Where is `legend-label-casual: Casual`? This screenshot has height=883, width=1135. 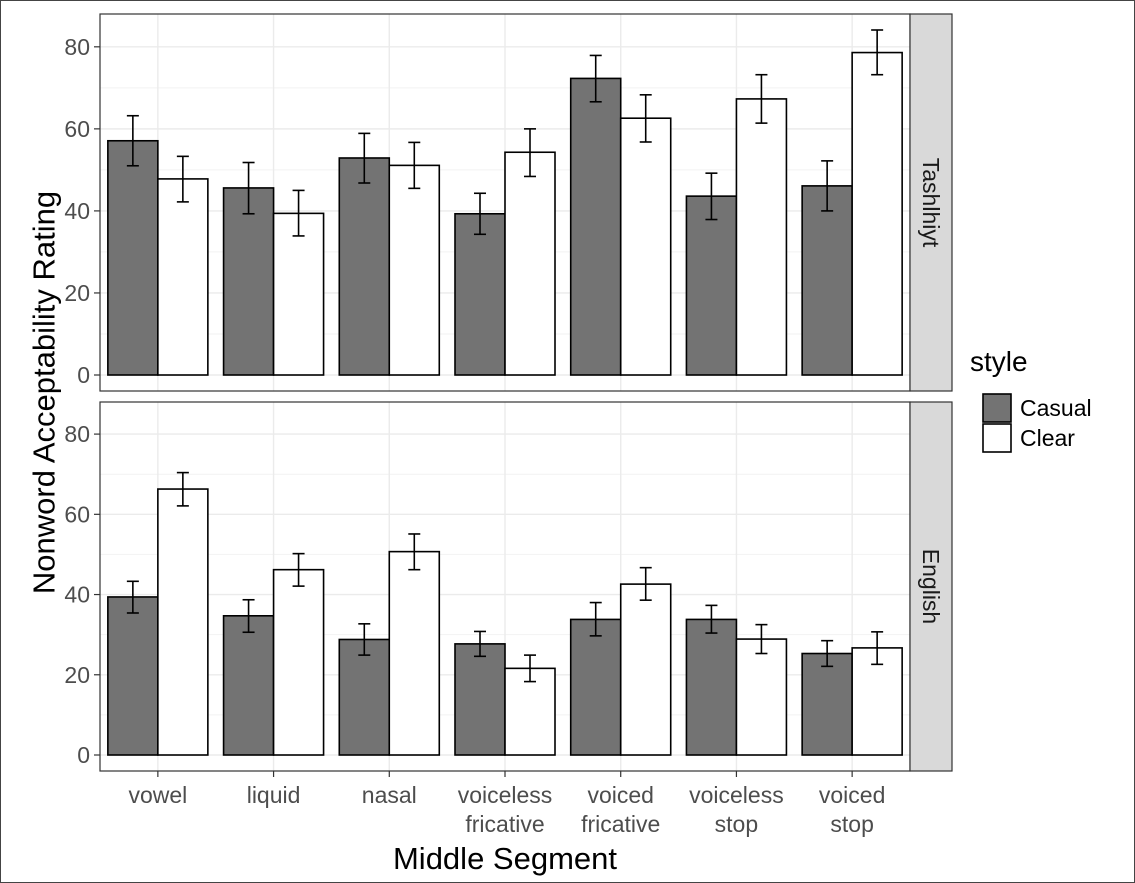 legend-label-casual: Casual is located at coordinates (1056, 408).